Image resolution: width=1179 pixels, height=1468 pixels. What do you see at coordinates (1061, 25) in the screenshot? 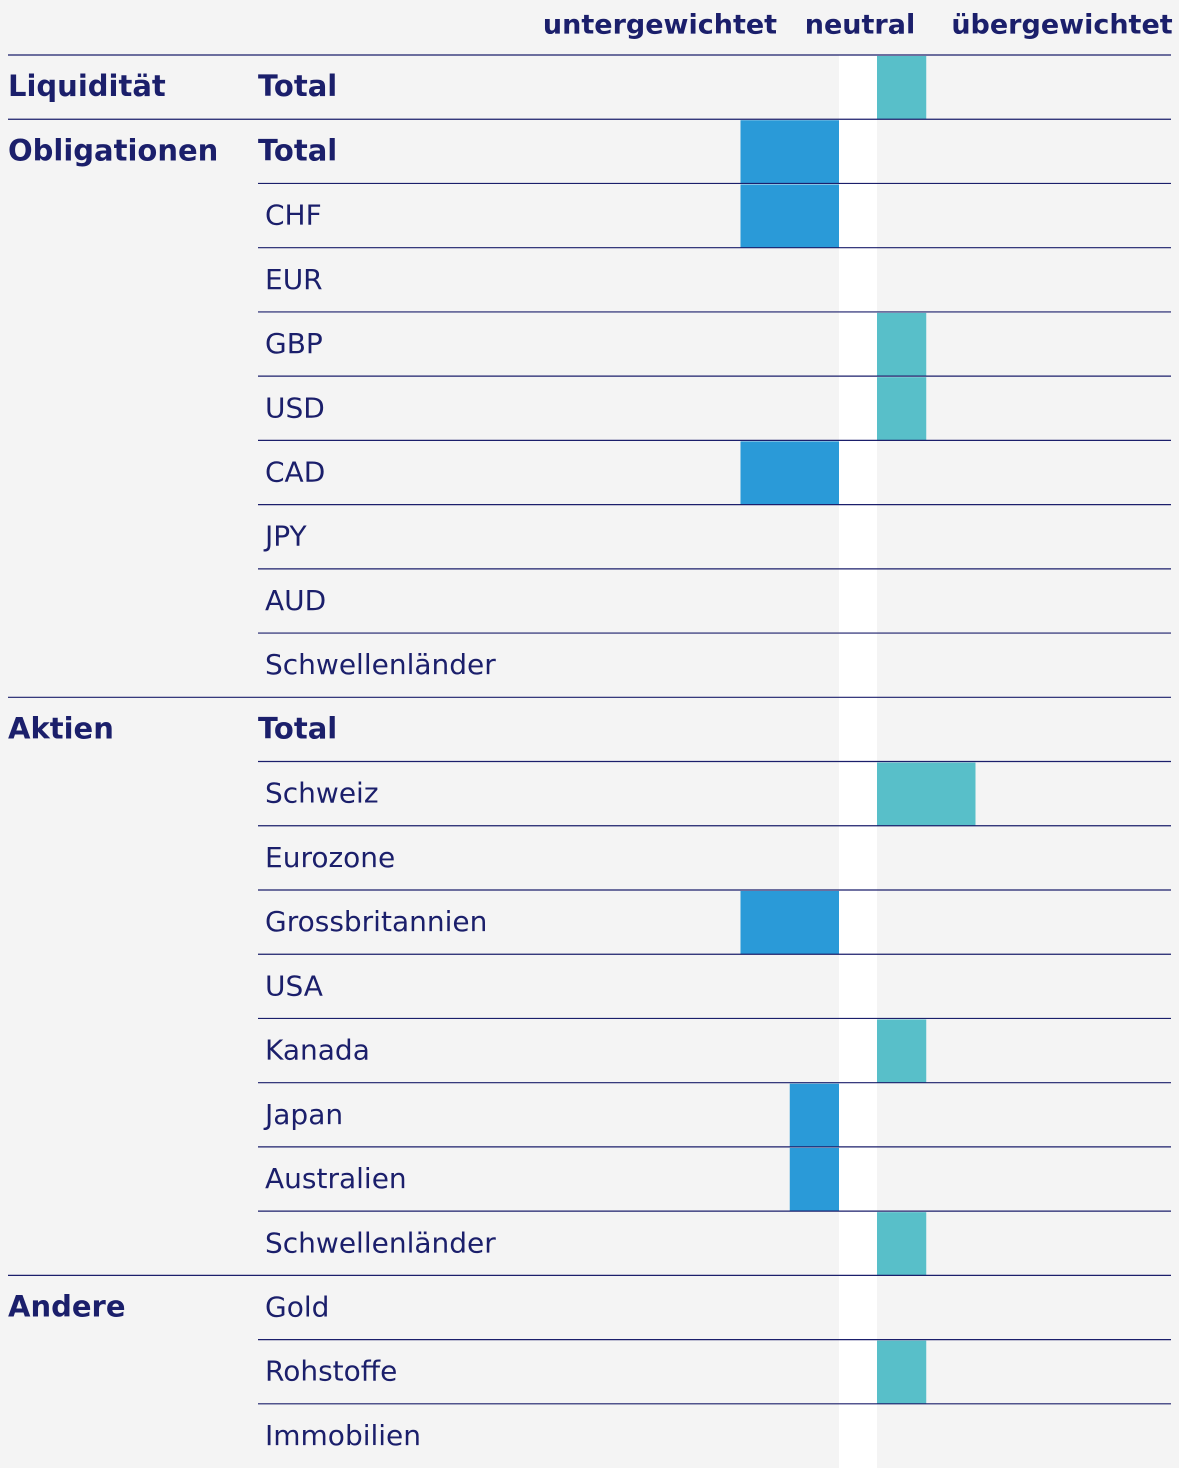
I see `column-header: übergewichtet` at bounding box center [1061, 25].